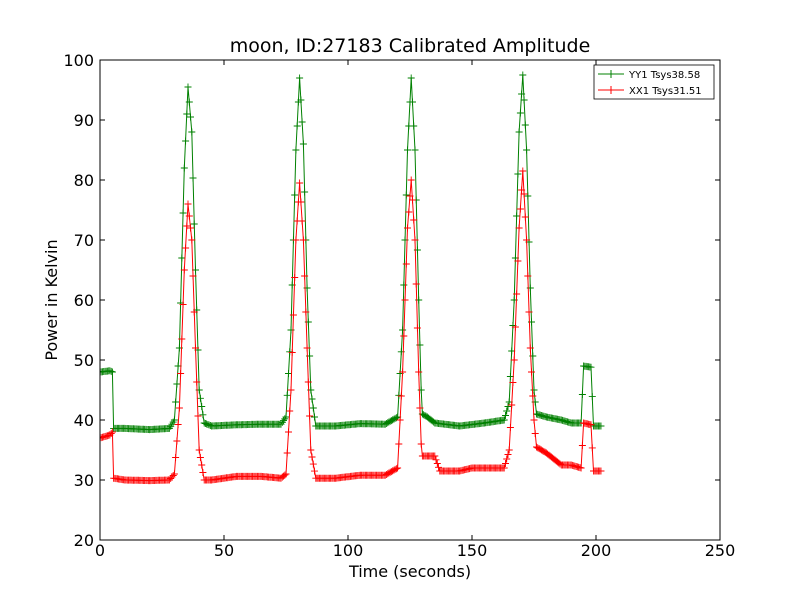 Image resolution: width=800 pixels, height=600 pixels. Describe the element at coordinates (84, 540) in the screenshot. I see `y-tick-label: 20` at that location.